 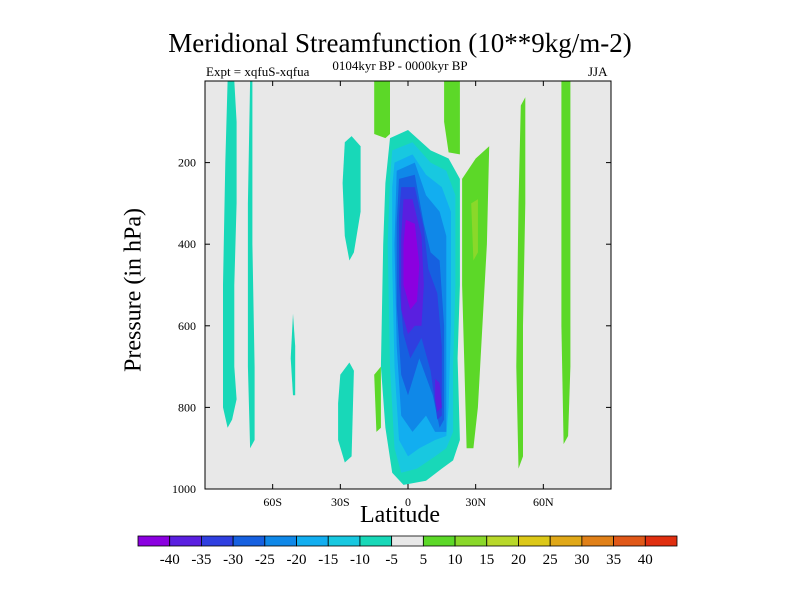 What do you see at coordinates (452, 118) in the screenshot?
I see `contour-green-top-20N` at bounding box center [452, 118].